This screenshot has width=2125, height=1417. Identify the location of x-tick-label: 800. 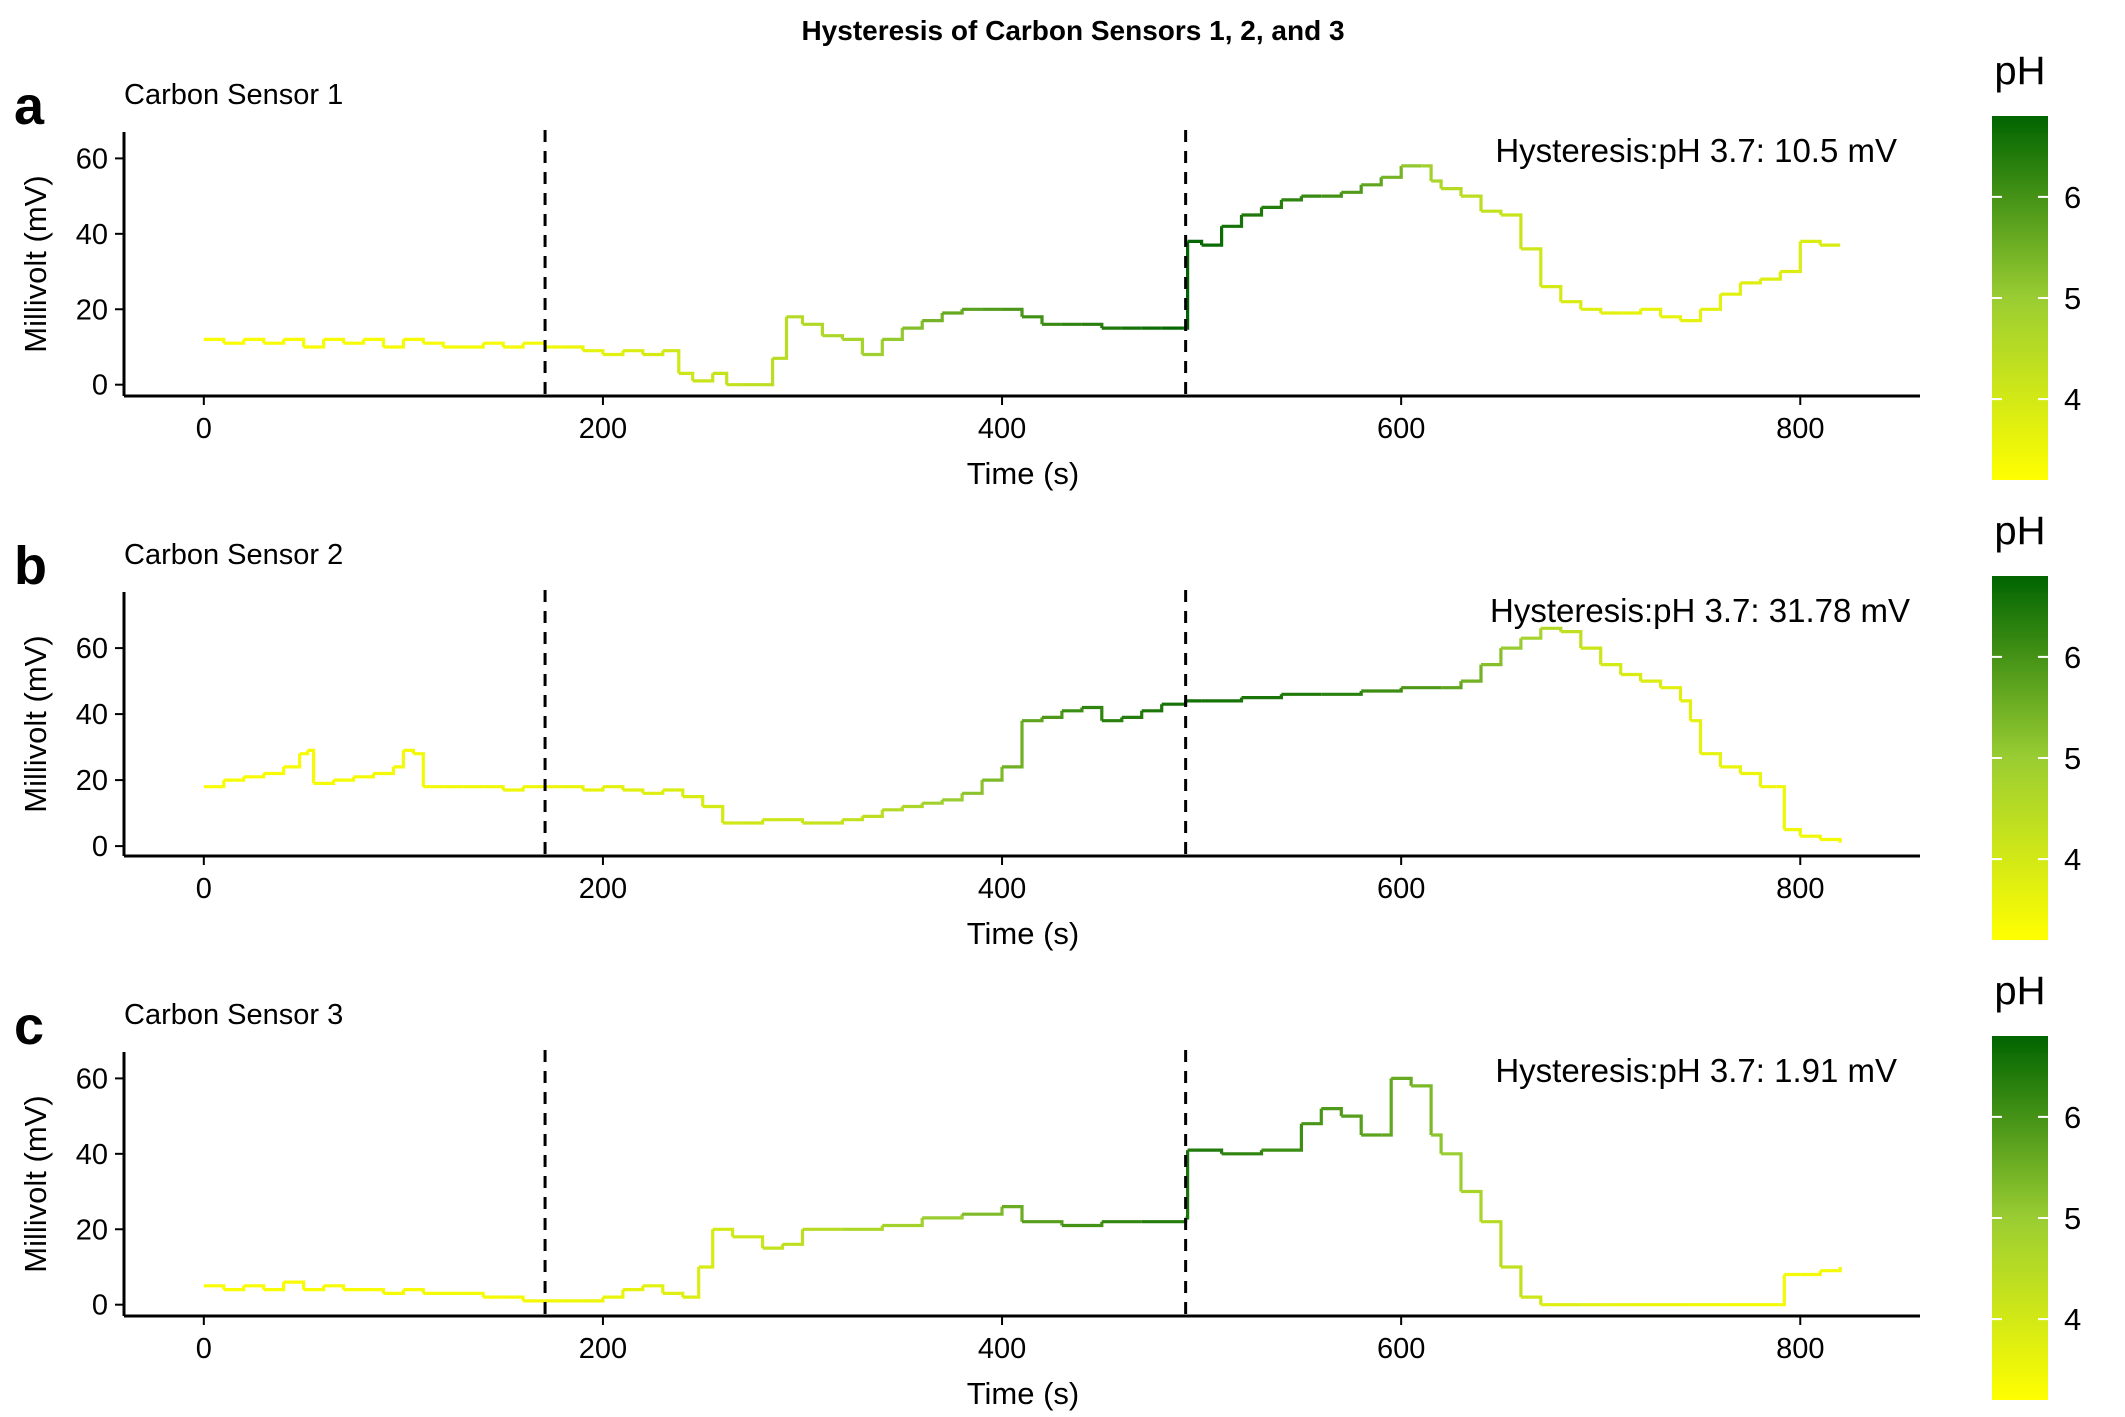
(1800, 889).